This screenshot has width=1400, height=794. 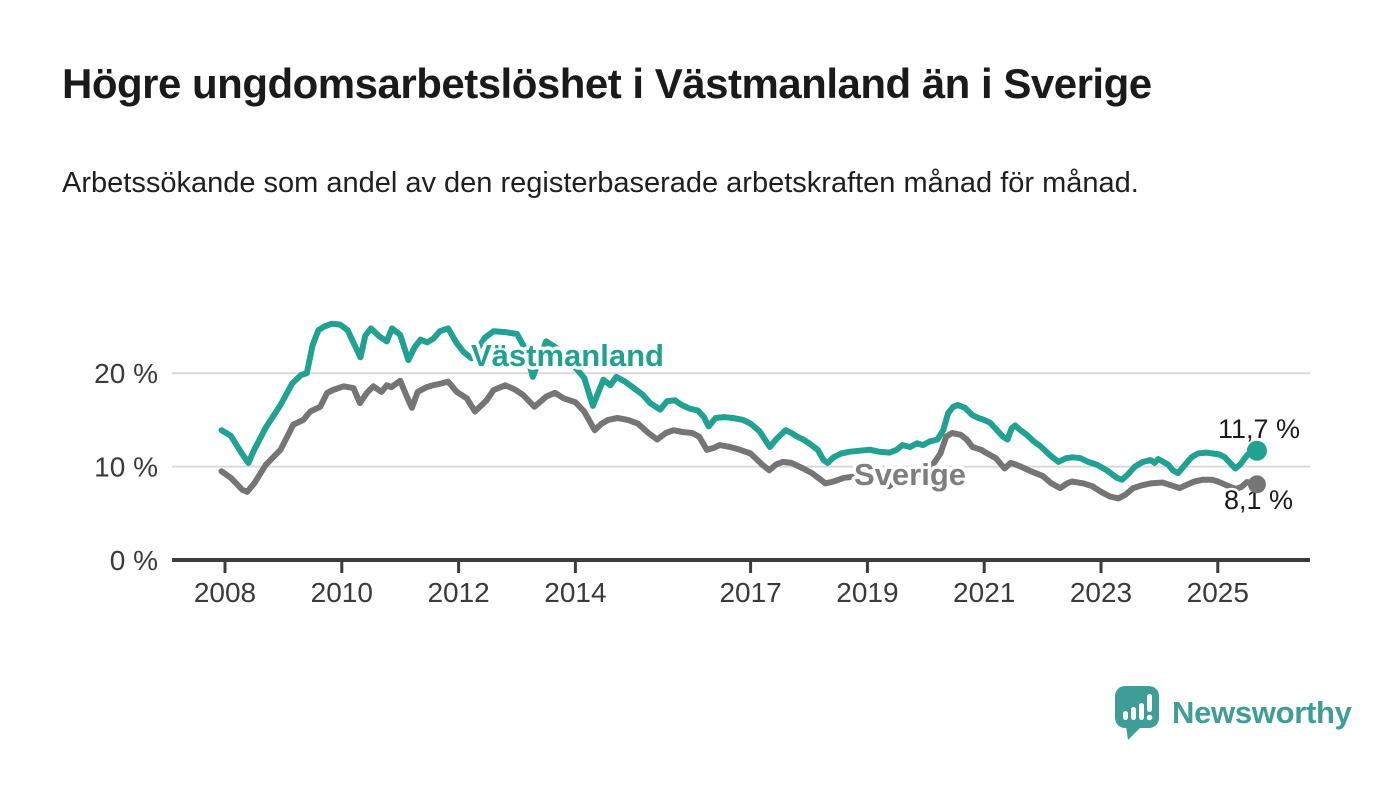 I want to click on newsworthy-logo: Newsworthy, so click(x=1233, y=713).